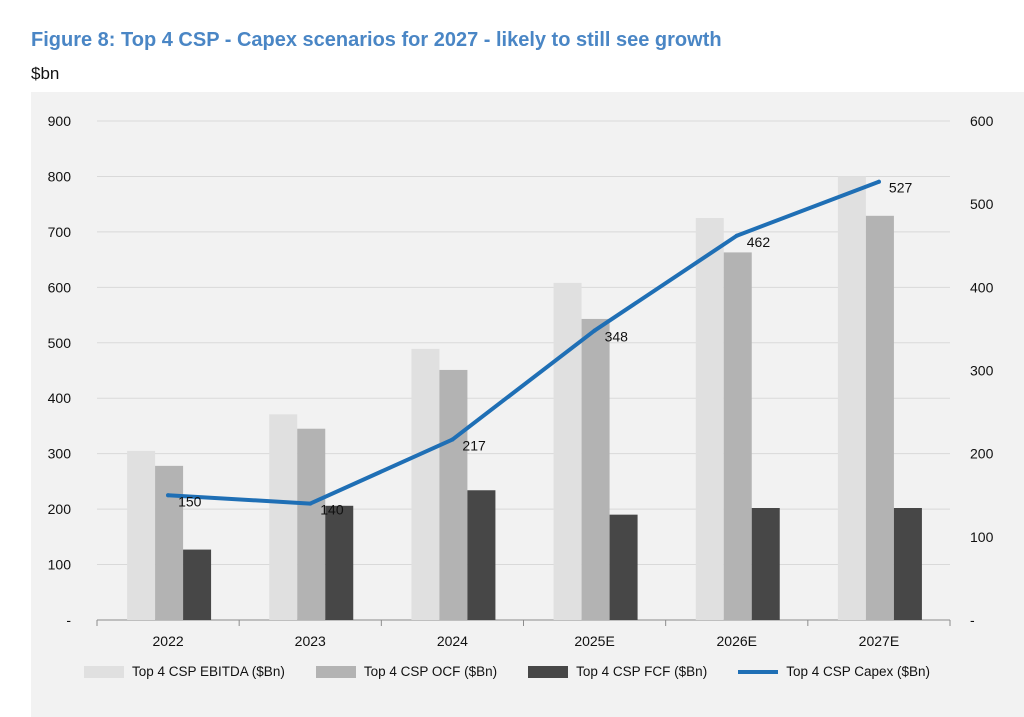 This screenshot has height=717, width=1024. I want to click on y-right-tick-label: 200, so click(982, 454).